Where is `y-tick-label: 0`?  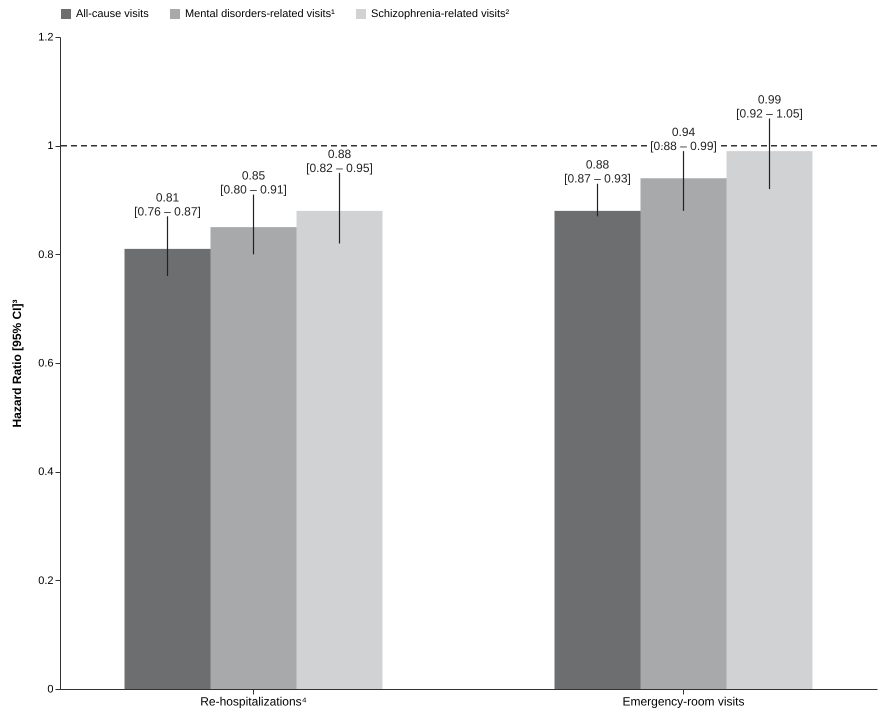
y-tick-label: 0 is located at coordinates (50, 690).